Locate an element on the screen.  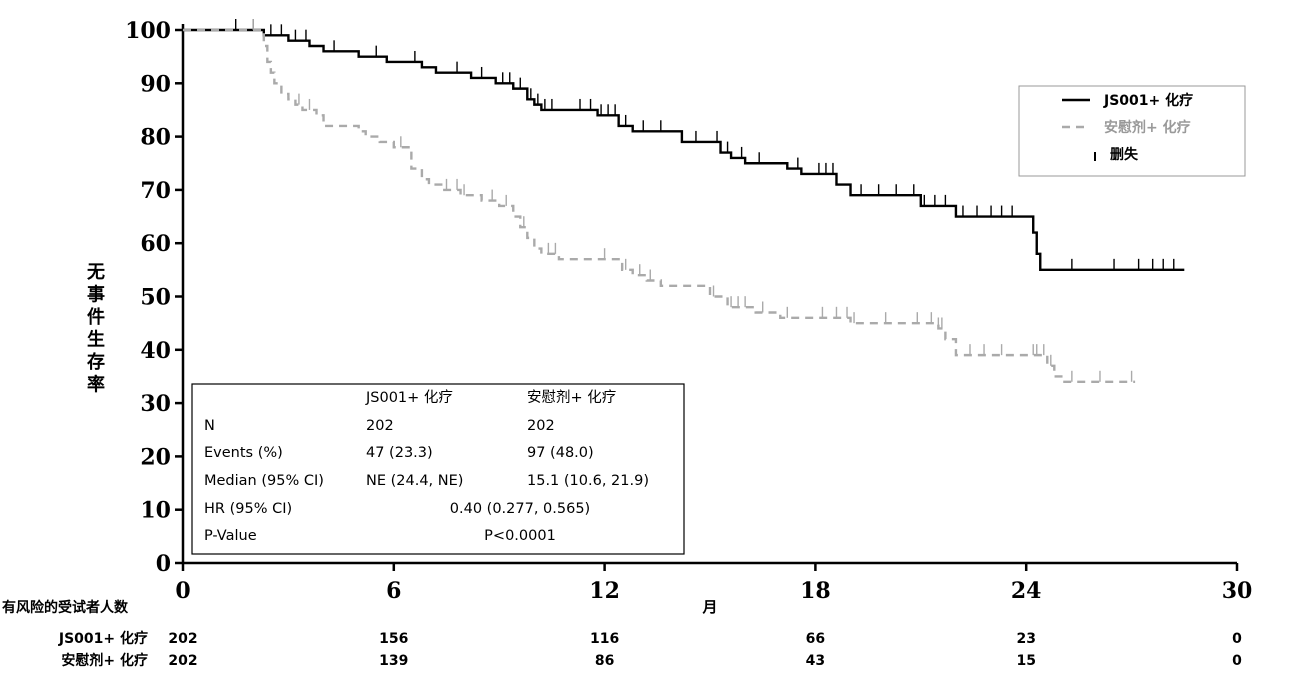
risk-row-label-placebo: 安慰剂+ 化疗 is located at coordinates (104, 660).